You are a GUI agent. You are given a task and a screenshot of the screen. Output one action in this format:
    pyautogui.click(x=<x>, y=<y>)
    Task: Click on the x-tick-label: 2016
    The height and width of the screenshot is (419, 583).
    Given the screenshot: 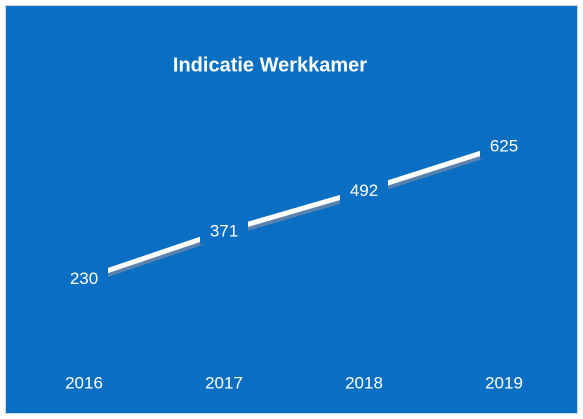 What is the action you would take?
    pyautogui.click(x=84, y=382)
    